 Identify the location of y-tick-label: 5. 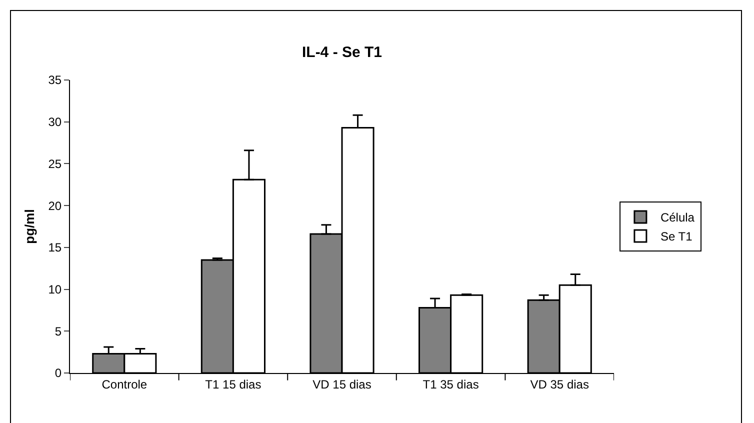
(58, 331).